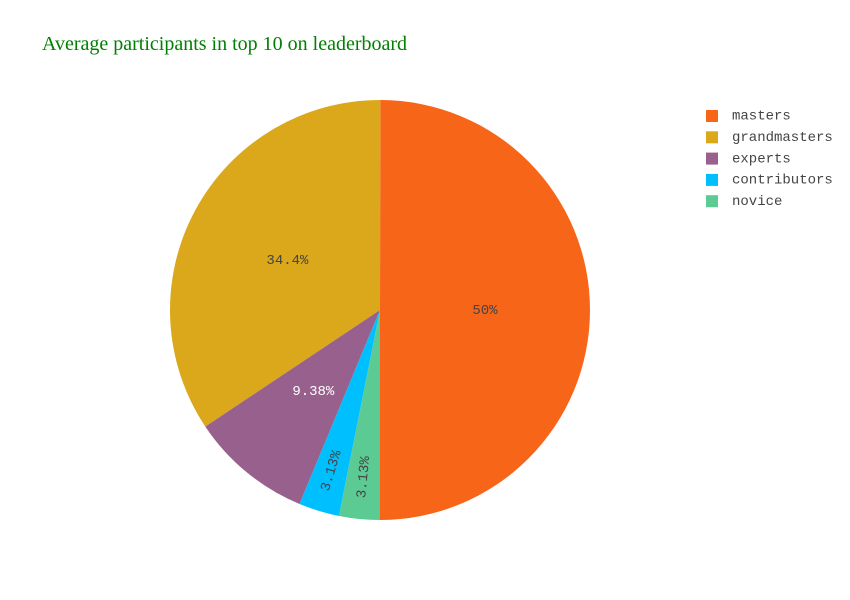 The width and height of the screenshot is (850, 600). Describe the element at coordinates (761, 159) in the screenshot. I see `legend-label: experts` at that location.